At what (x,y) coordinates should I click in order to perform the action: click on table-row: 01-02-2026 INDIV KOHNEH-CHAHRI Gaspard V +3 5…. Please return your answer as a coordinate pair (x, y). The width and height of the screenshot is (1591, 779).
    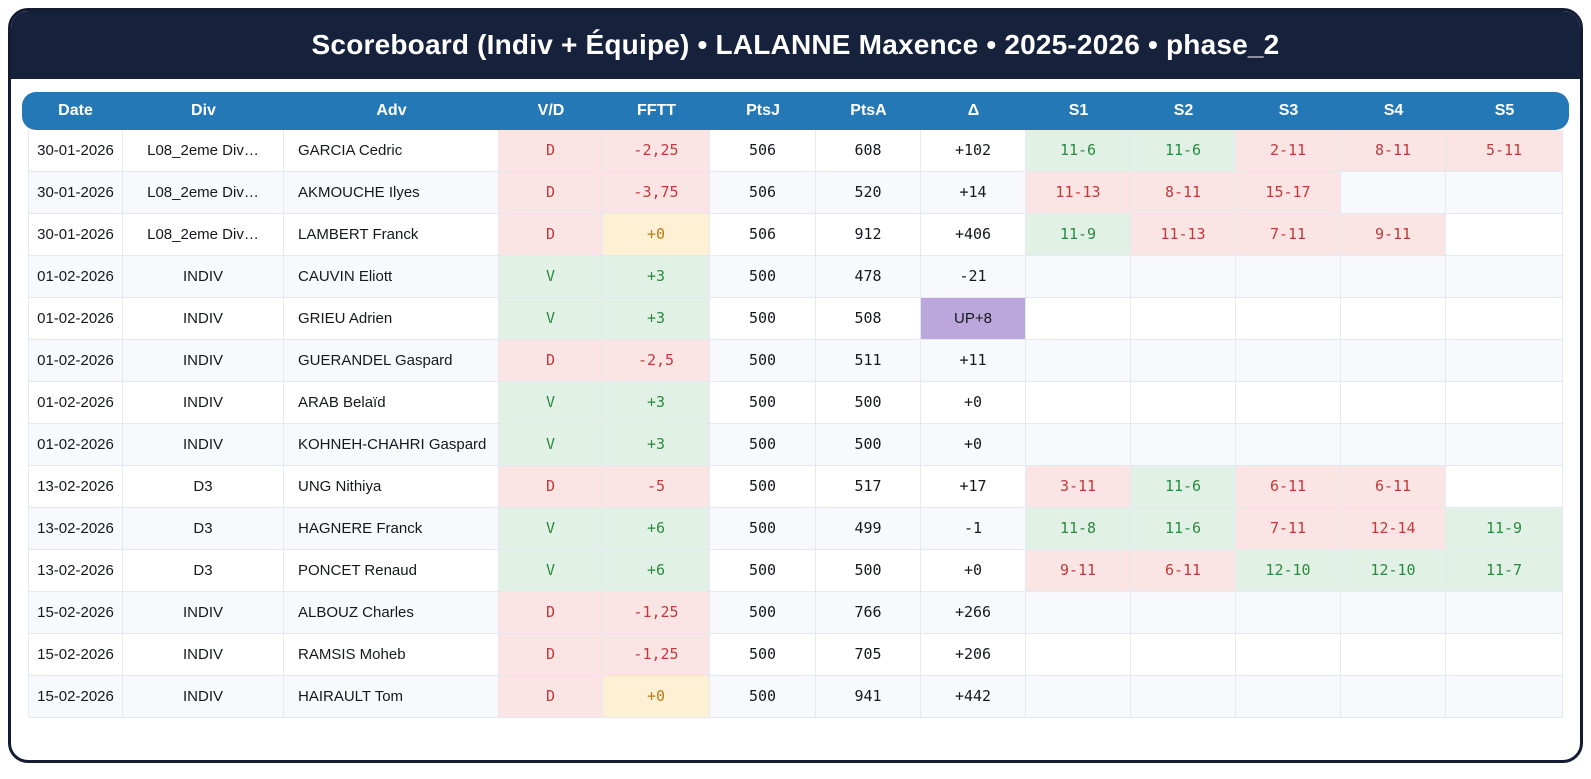
    Looking at the image, I should click on (795, 445).